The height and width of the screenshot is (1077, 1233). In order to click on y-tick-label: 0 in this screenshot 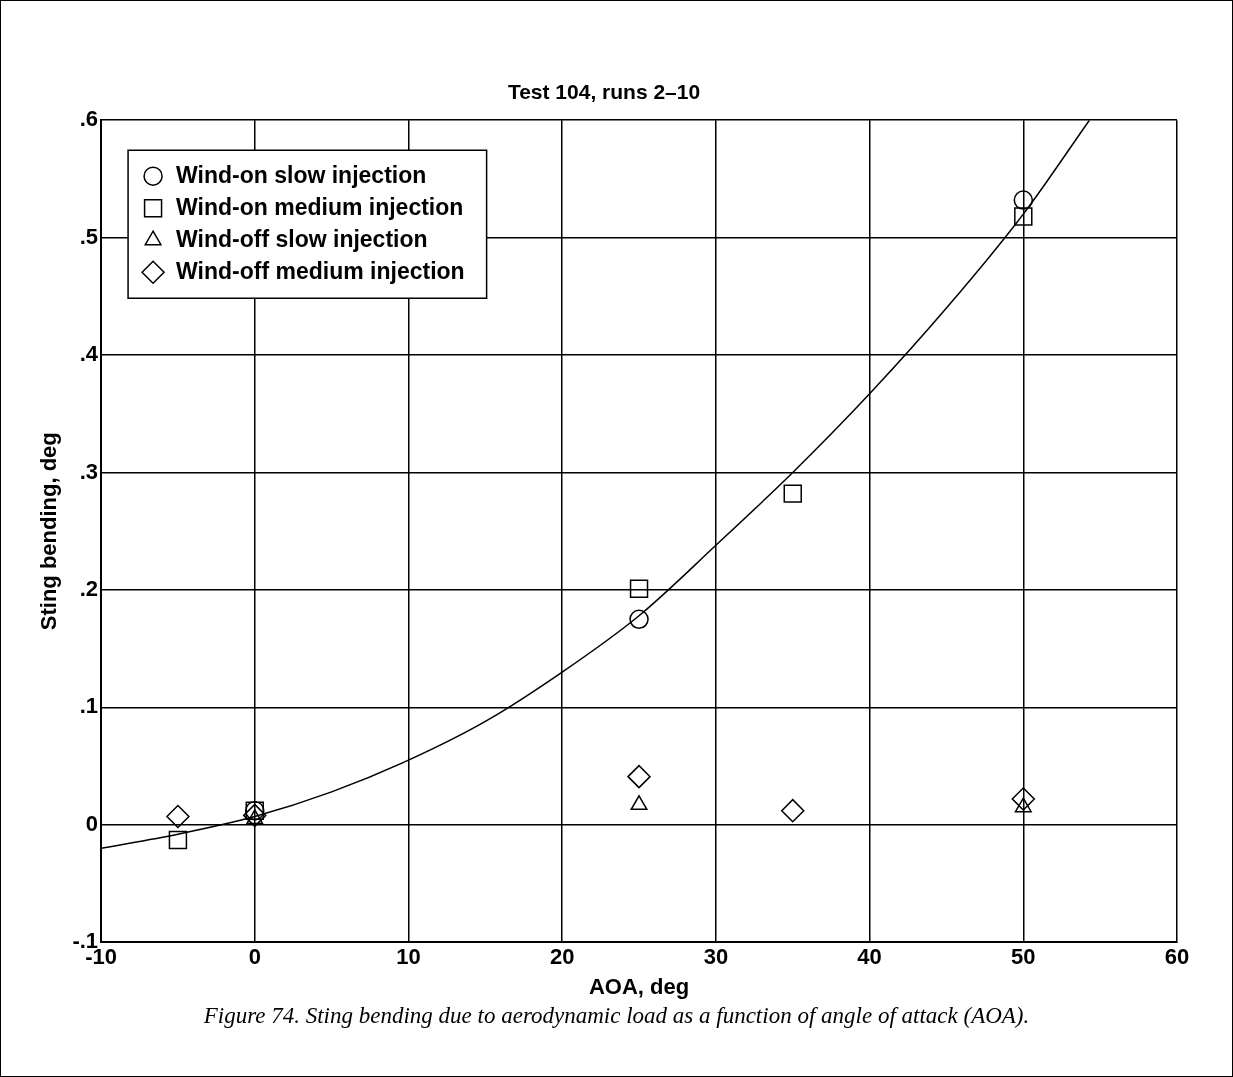, I will do `click(92, 823)`.